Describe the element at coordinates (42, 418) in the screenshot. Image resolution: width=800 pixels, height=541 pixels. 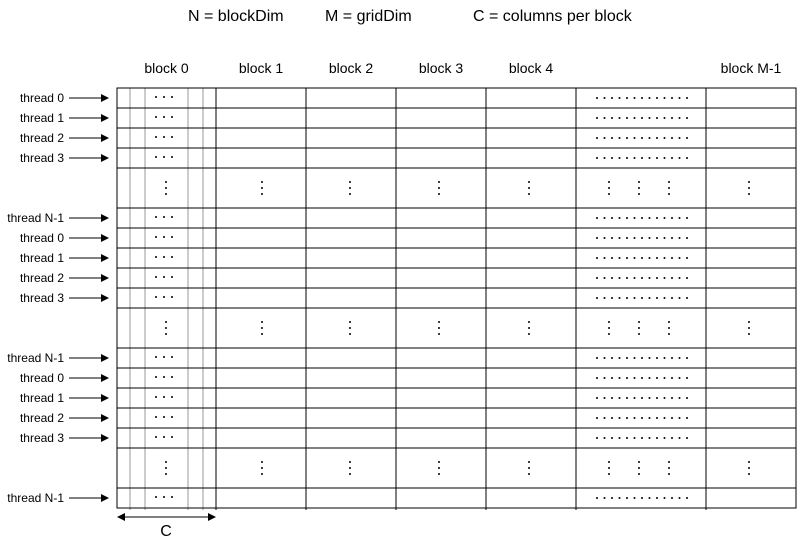
I see `thread-label: thread 2` at that location.